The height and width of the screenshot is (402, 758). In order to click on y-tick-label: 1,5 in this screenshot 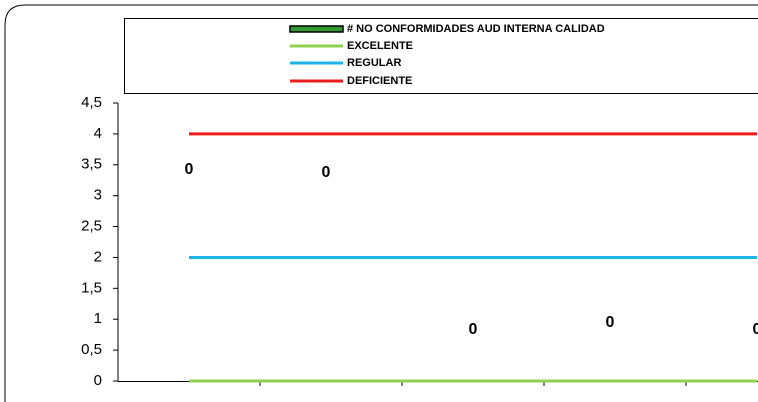, I will do `click(91, 287)`.